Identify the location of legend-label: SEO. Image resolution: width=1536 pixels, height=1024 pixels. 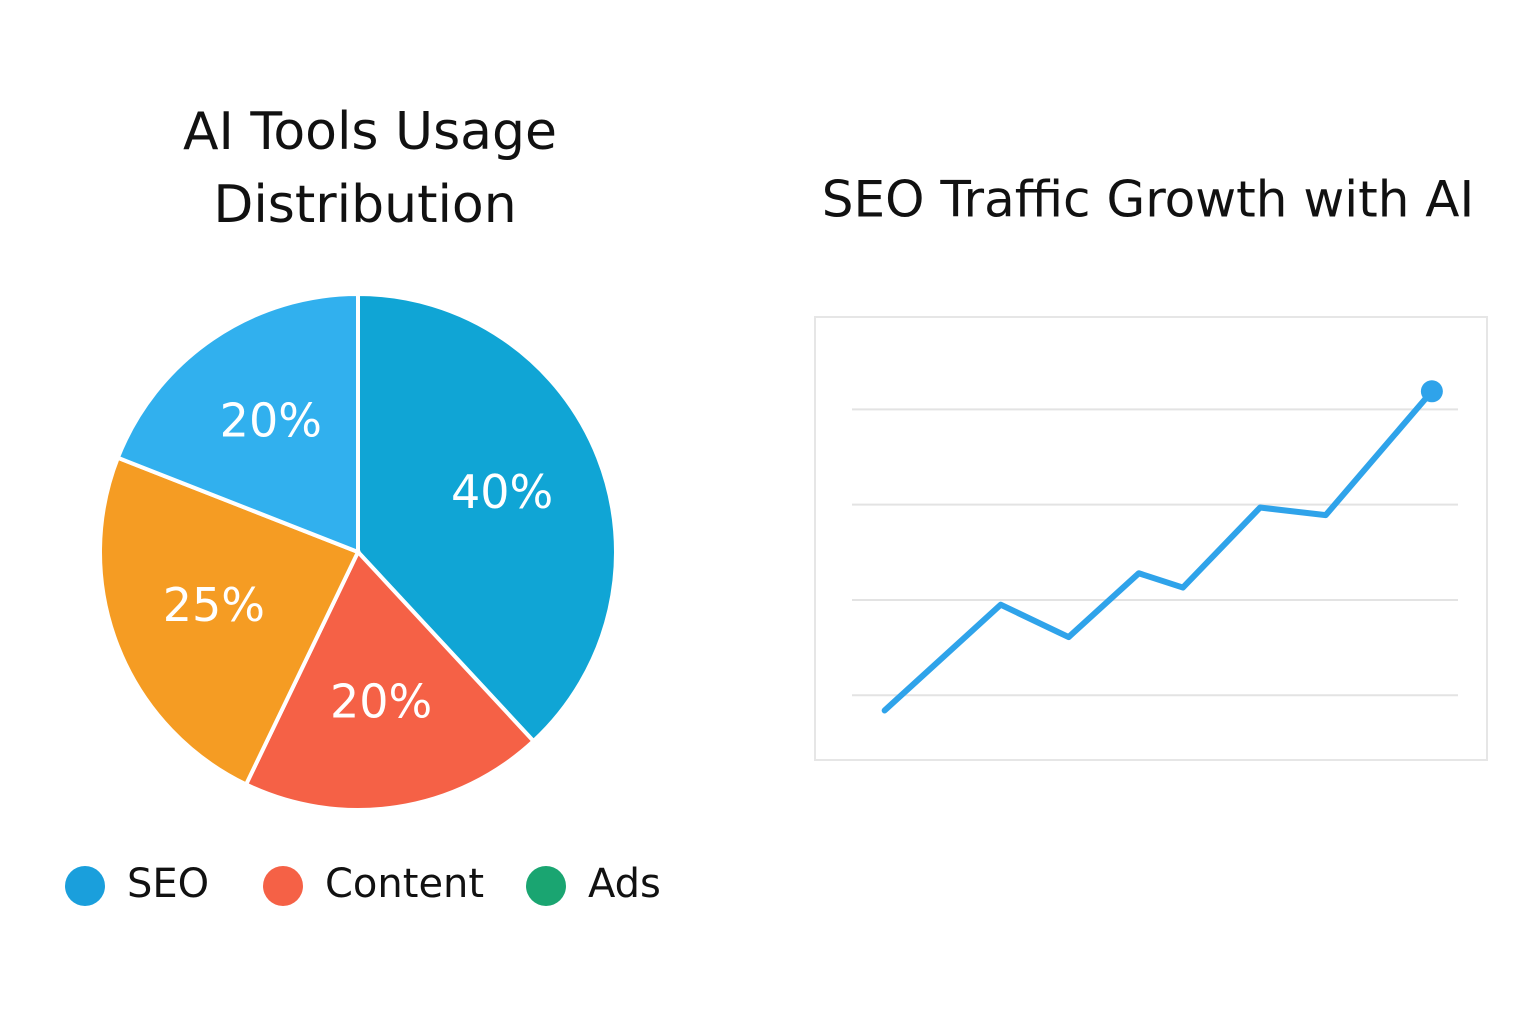
(168, 884).